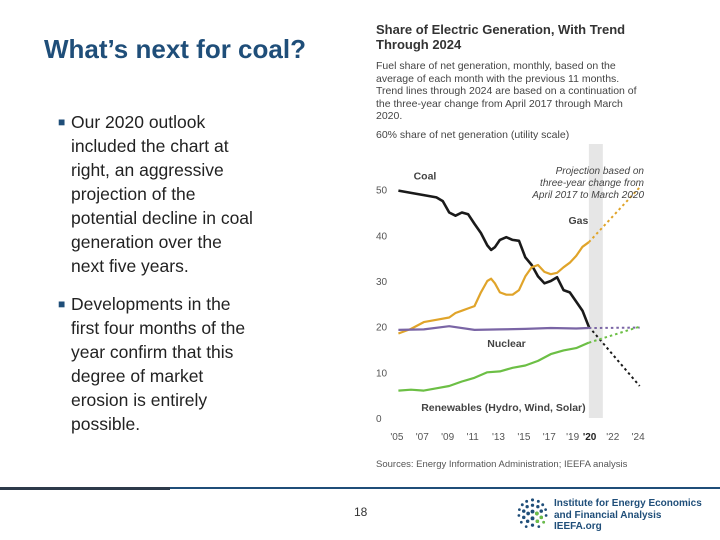  Describe the element at coordinates (425, 177) in the screenshot. I see `series-label: Coal` at that location.